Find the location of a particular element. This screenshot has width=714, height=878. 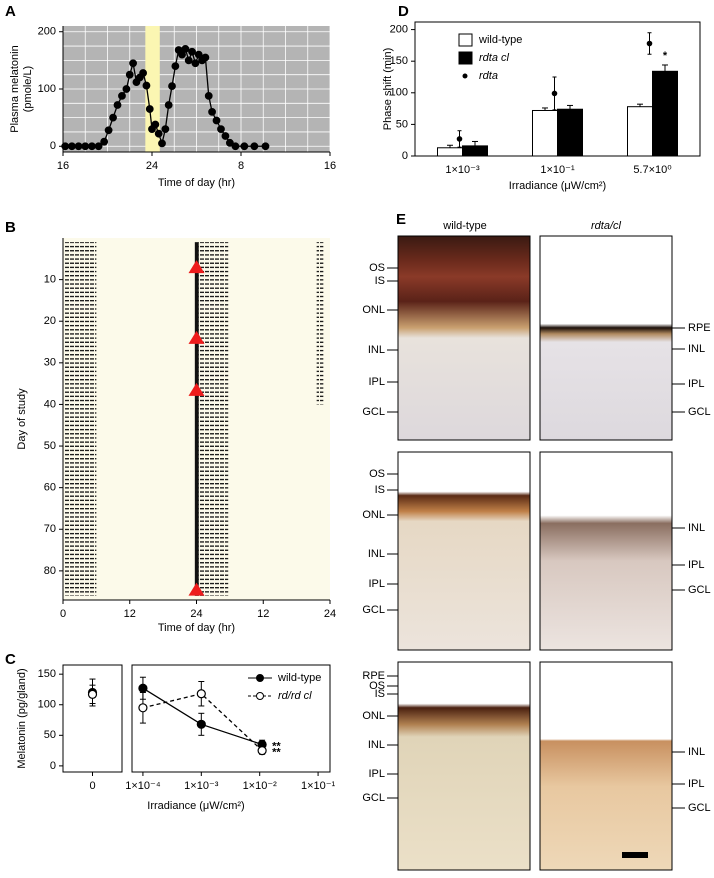

significance-note: ** is located at coordinates (276, 746).